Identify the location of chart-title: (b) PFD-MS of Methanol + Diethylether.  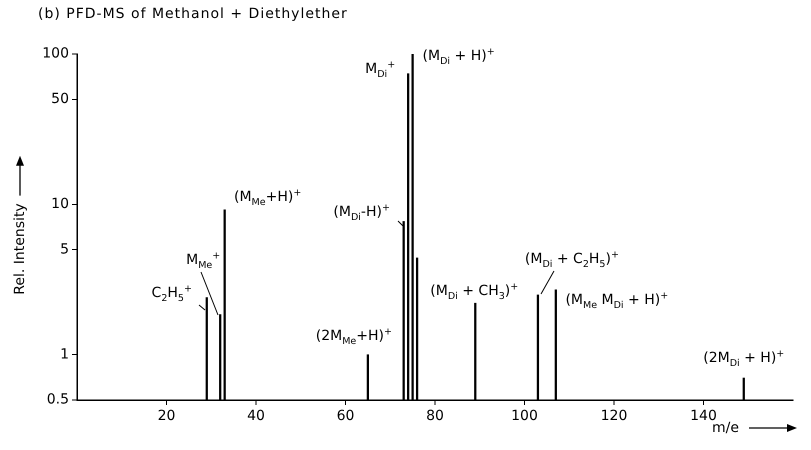
(193, 14).